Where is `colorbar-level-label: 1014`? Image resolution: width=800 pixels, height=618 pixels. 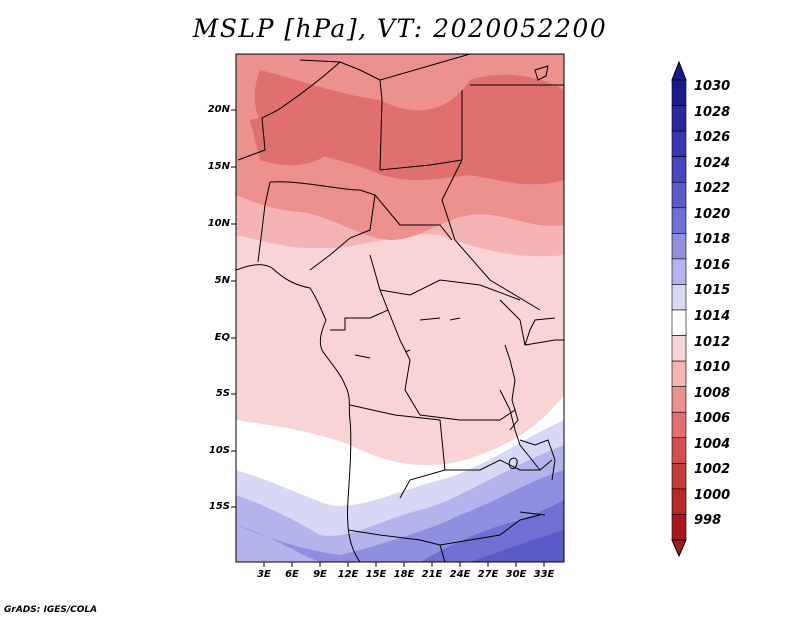
colorbar-level-label: 1014 is located at coordinates (712, 316).